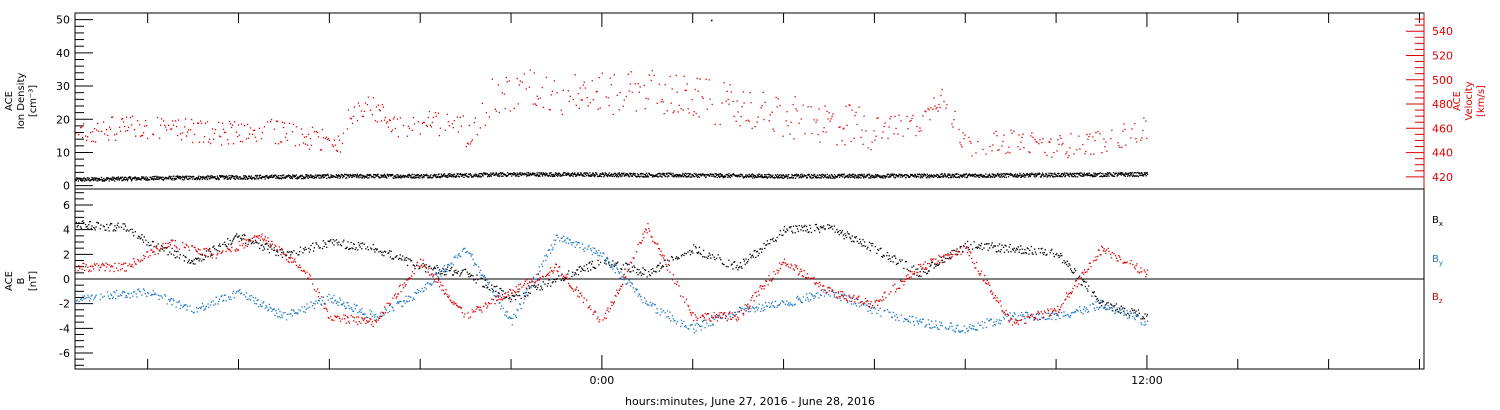  Describe the element at coordinates (1481, 101) in the screenshot. I see `axis-label-line: [km/s]` at that location.